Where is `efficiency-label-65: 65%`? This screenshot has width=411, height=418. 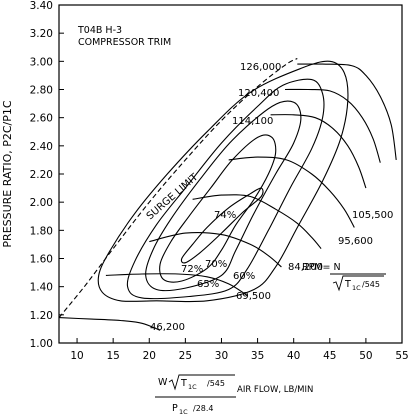
efficiency-label-65: 65% is located at coordinates (208, 284).